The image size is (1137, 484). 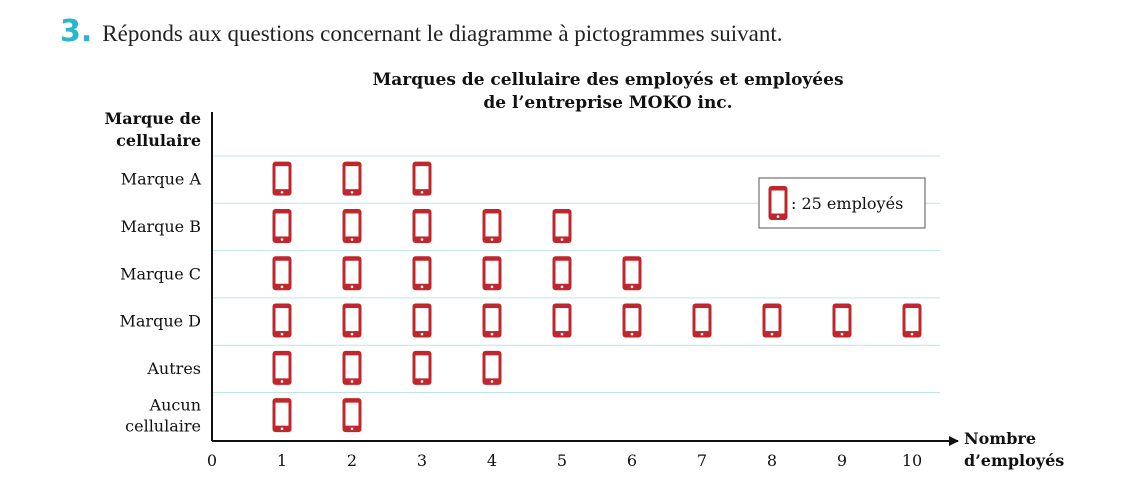 What do you see at coordinates (352, 460) in the screenshot?
I see `x-tick-label: 2` at bounding box center [352, 460].